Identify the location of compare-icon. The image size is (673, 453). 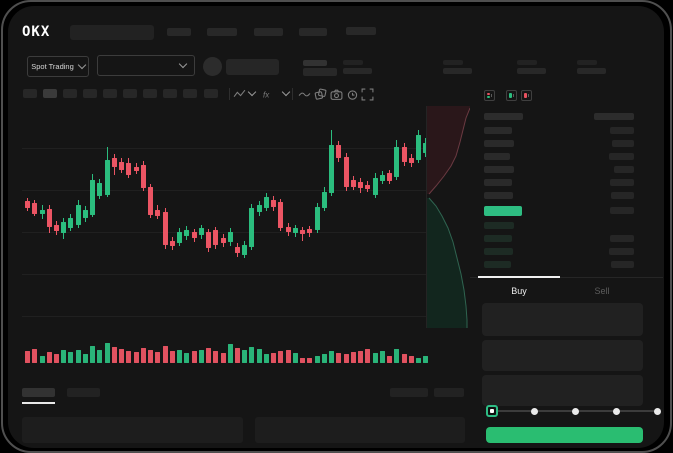
(320, 94).